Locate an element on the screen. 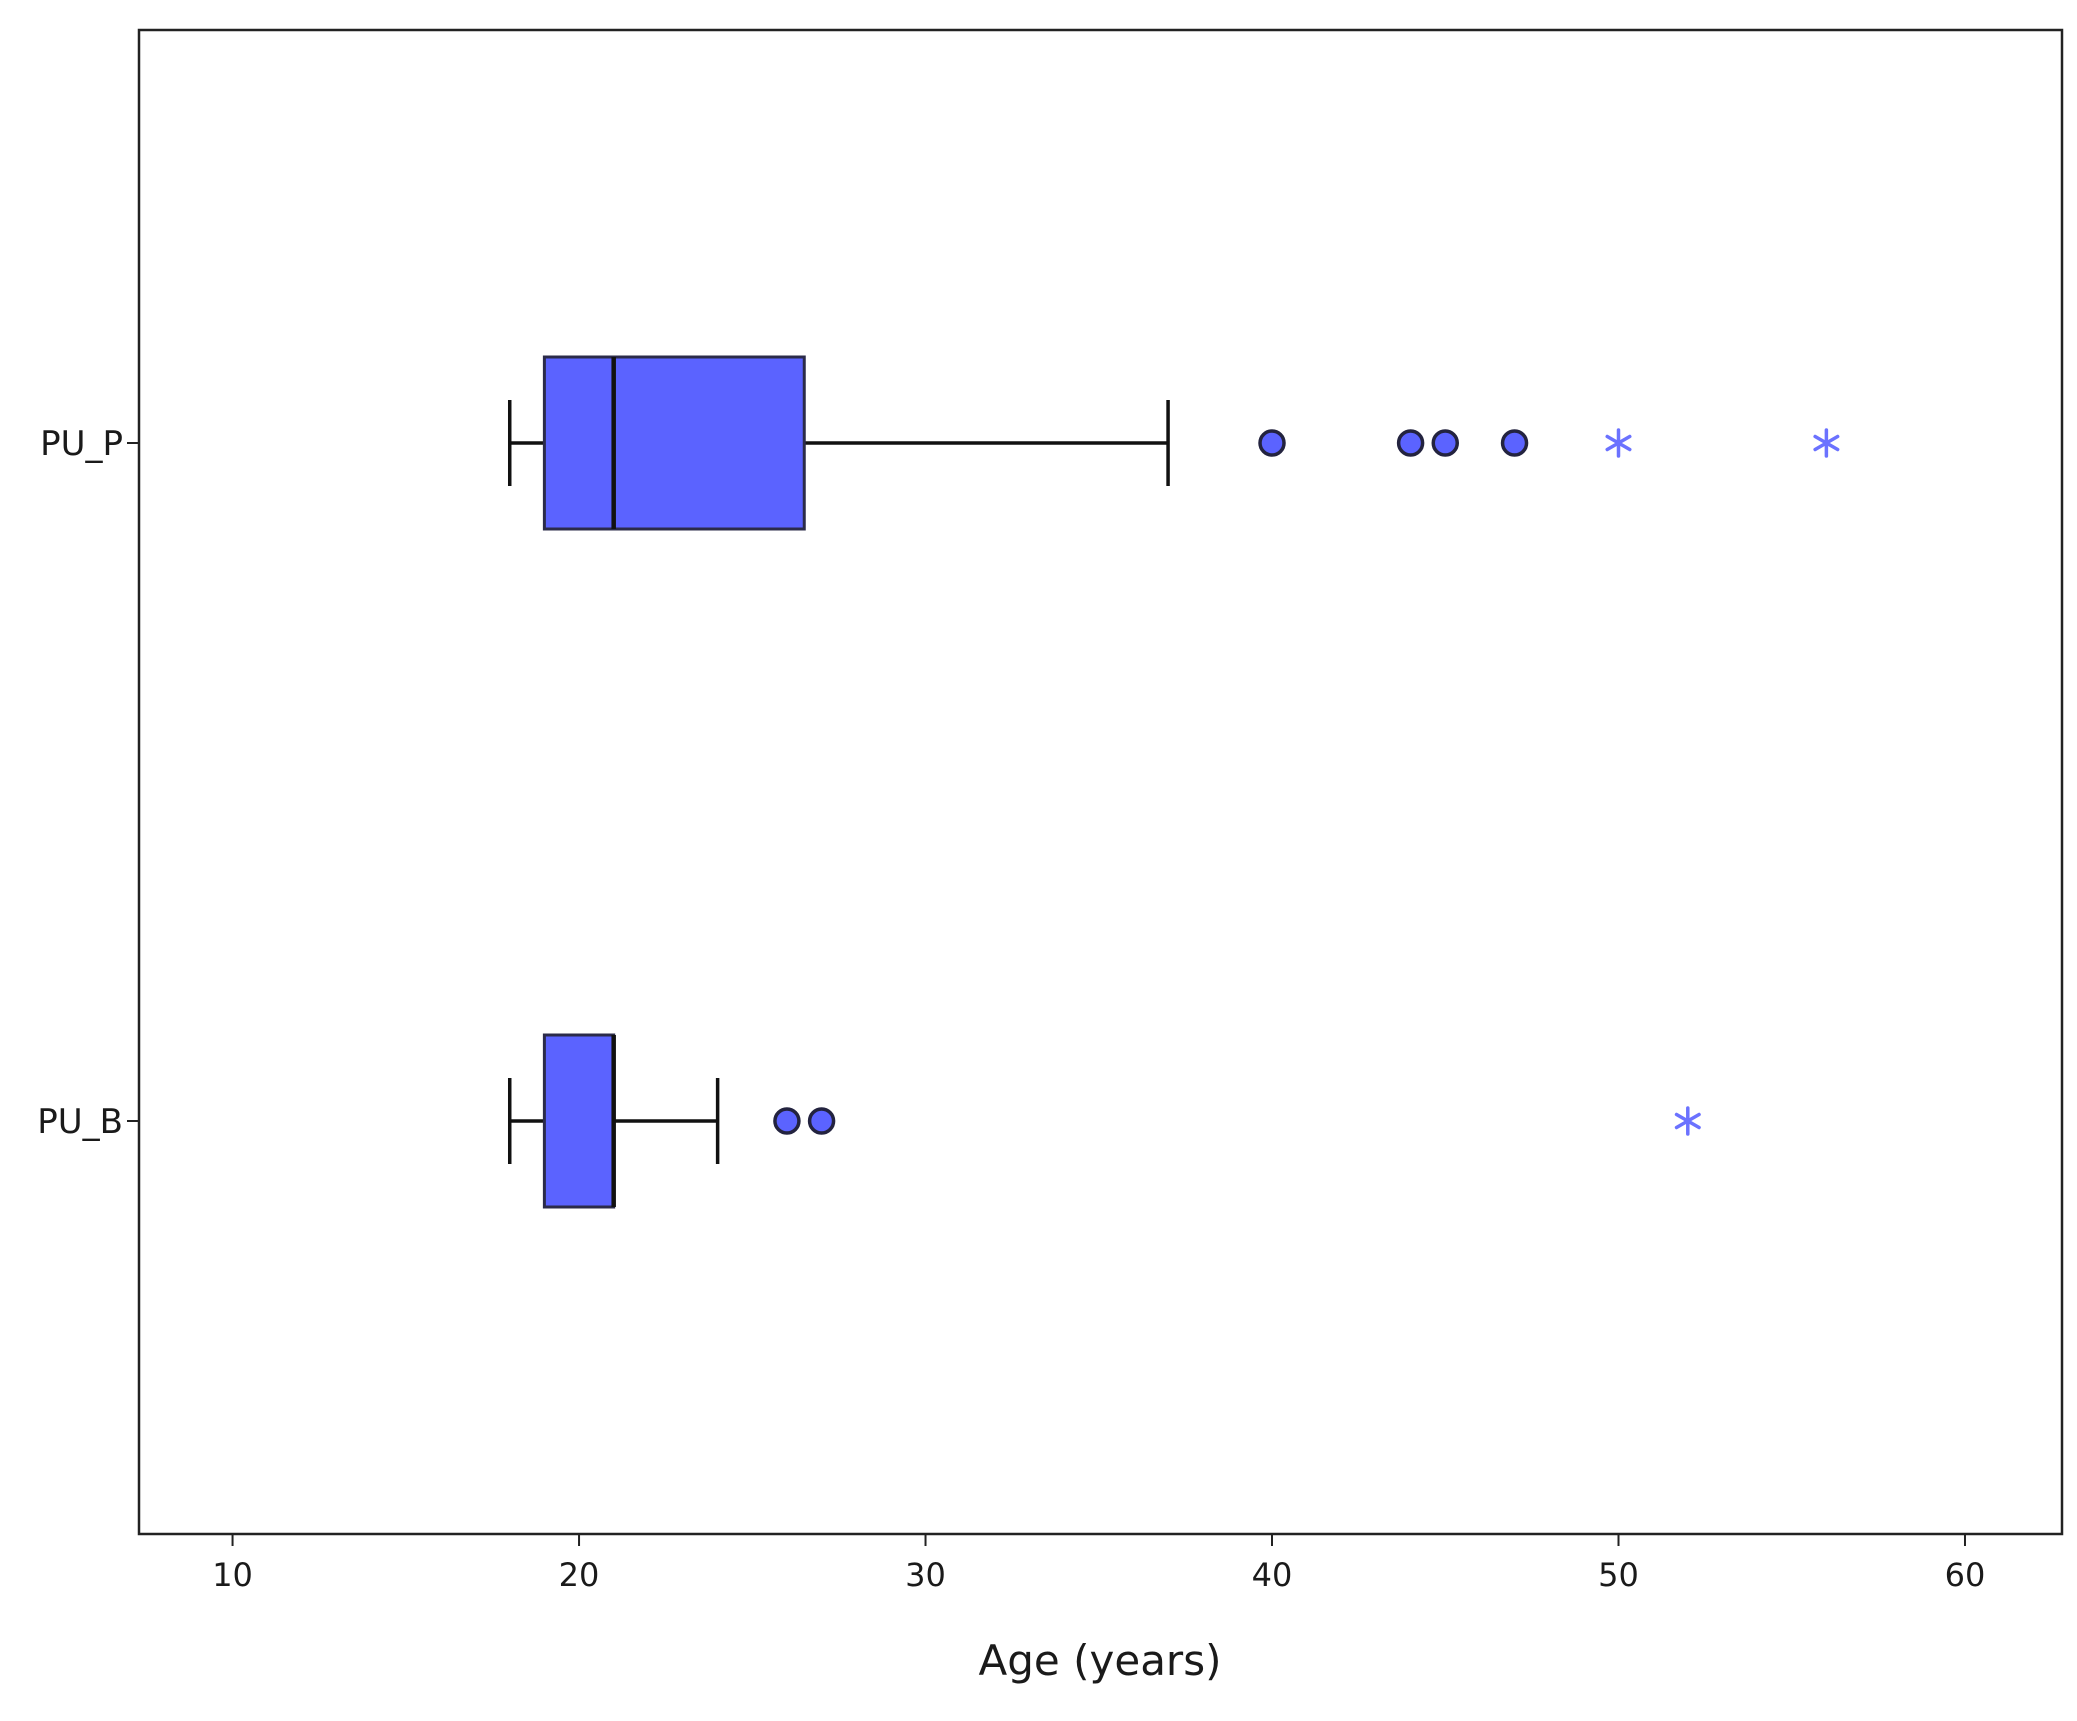 This screenshot has height=1721, width=2077. x-tick-label: 40 is located at coordinates (1272, 1575).